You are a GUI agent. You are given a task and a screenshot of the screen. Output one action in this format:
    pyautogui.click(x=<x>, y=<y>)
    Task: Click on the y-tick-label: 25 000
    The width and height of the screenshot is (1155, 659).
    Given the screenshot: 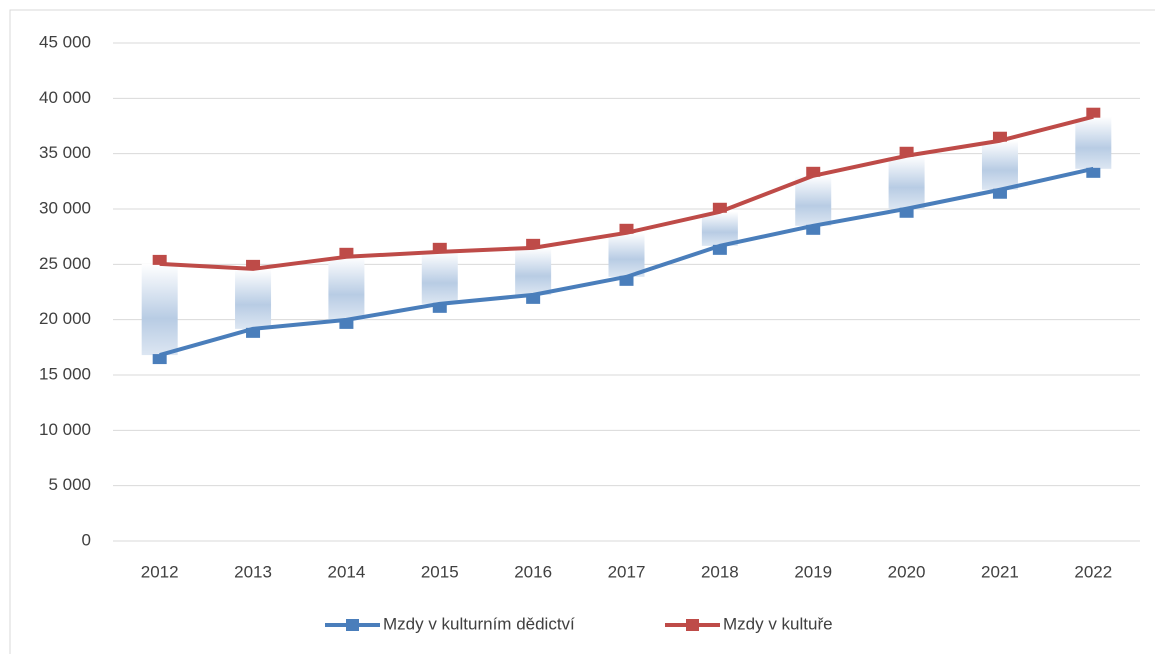 What is the action you would take?
    pyautogui.click(x=65, y=263)
    